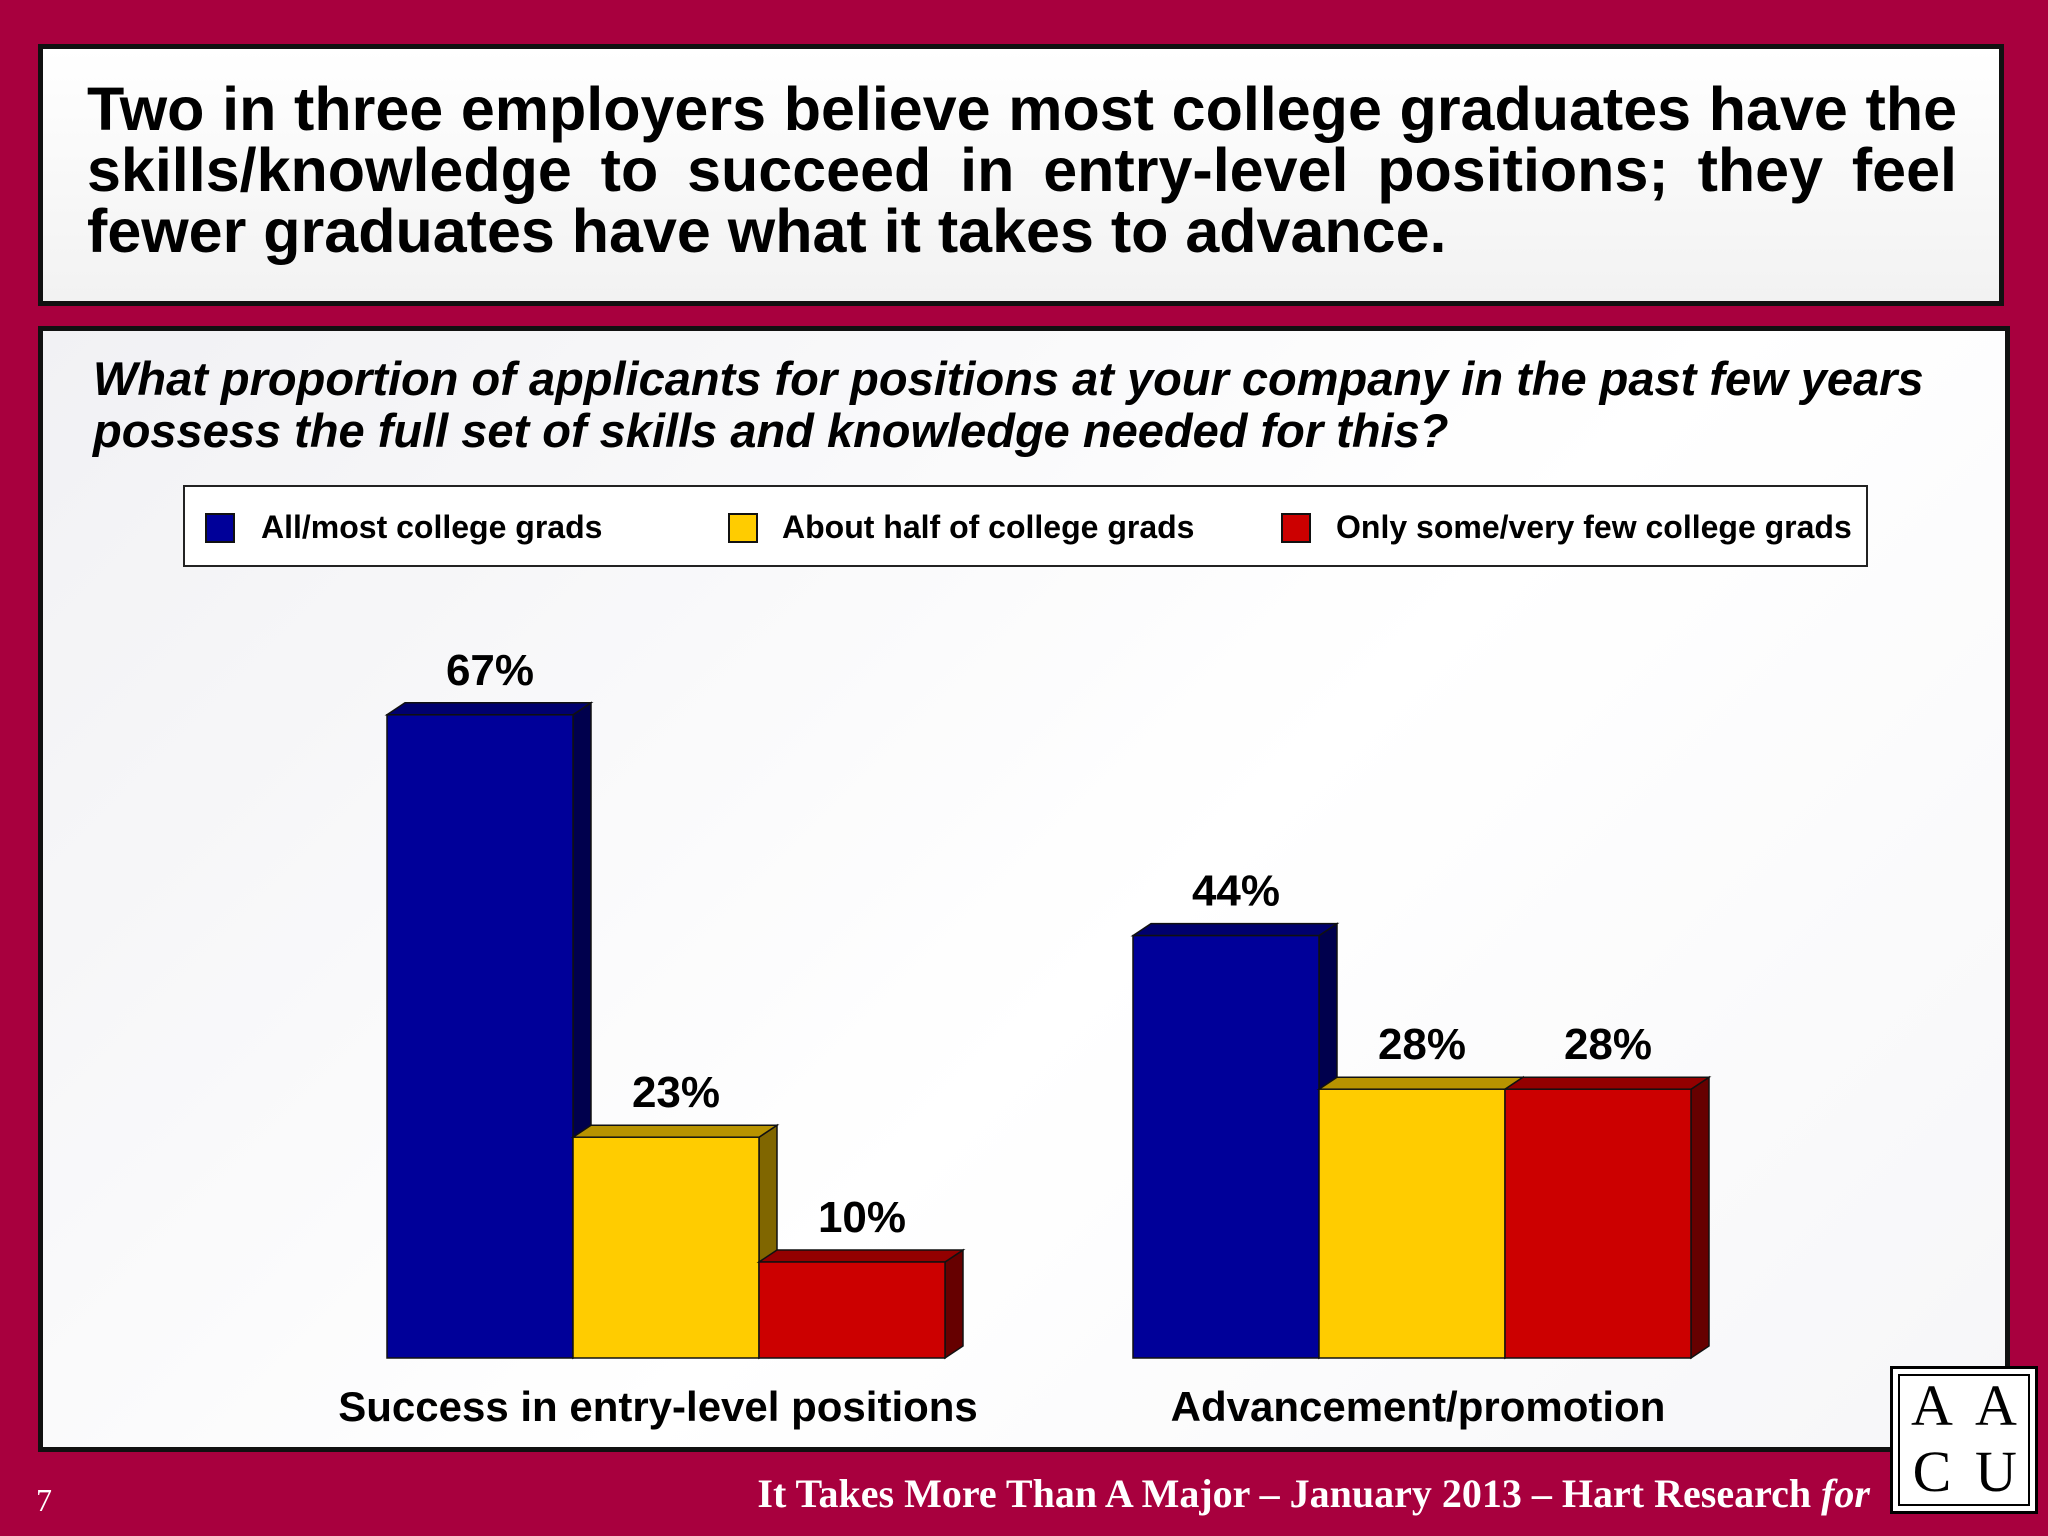 This screenshot has width=2048, height=1536. Describe the element at coordinates (1296, 528) in the screenshot. I see `legend-swatch-red` at that location.